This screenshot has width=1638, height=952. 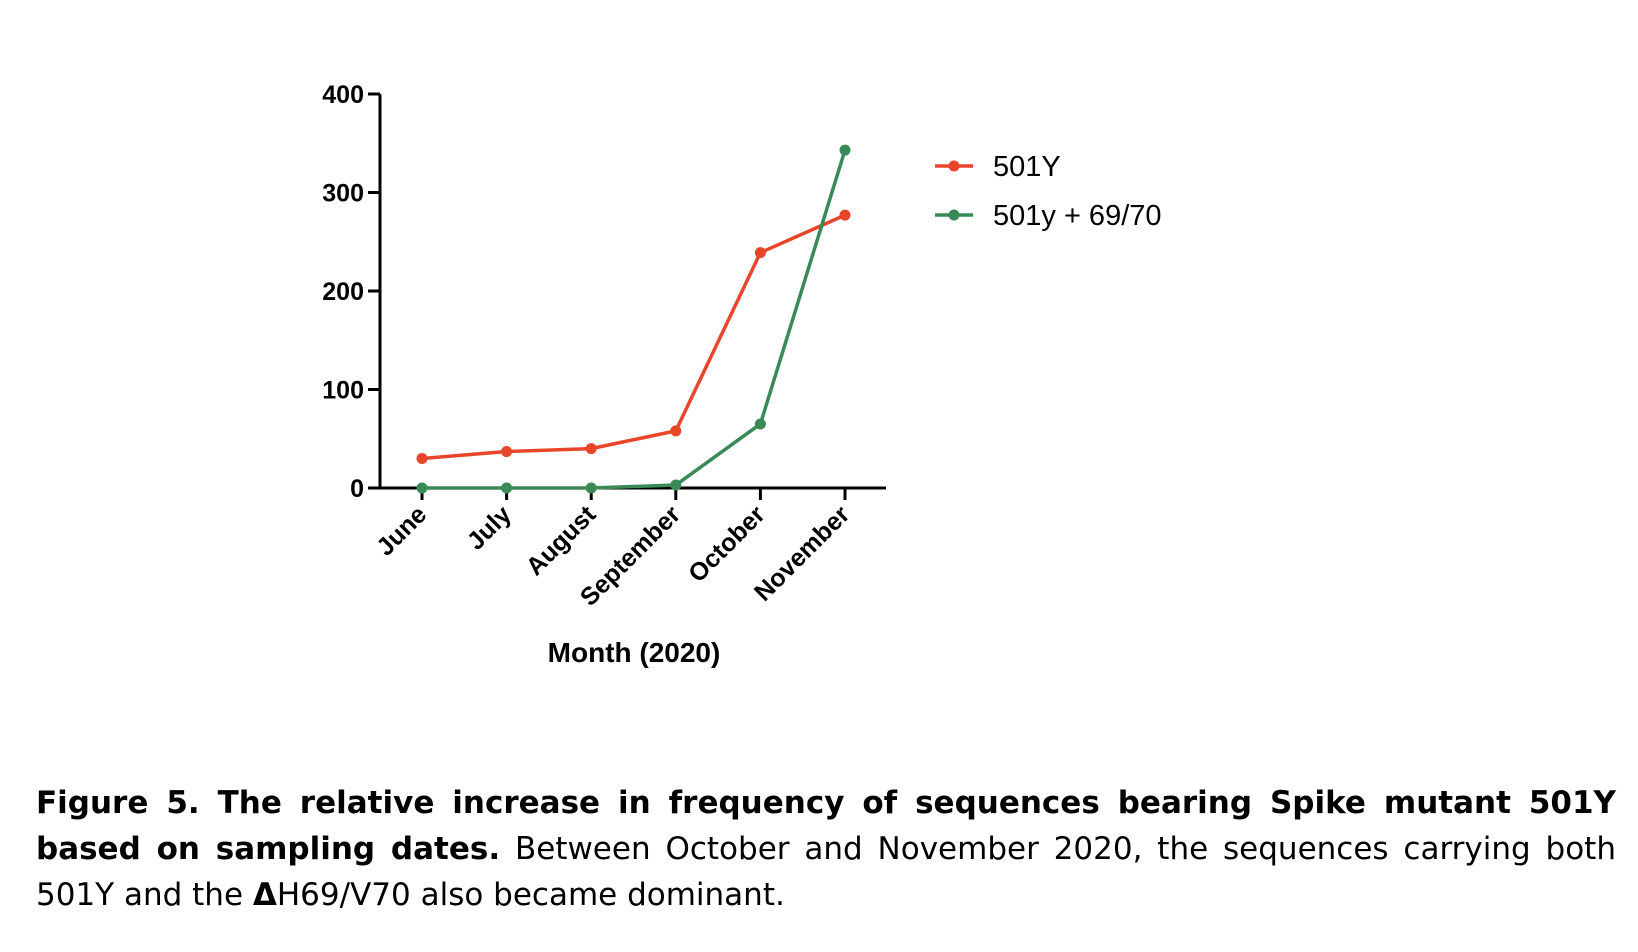 I want to click on caption-delta-symbol: Δ, so click(x=264, y=895).